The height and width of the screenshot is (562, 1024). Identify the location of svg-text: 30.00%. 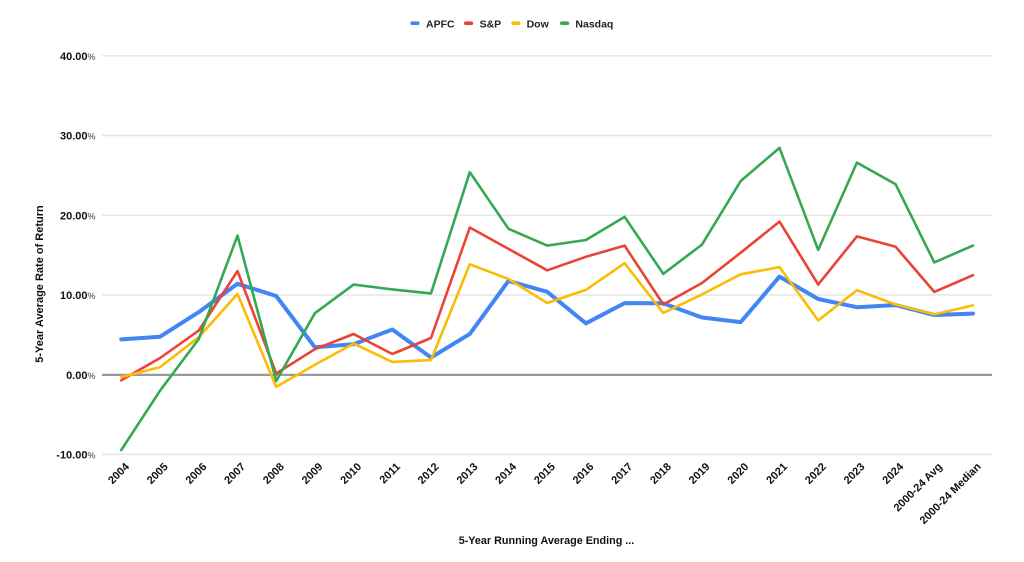
(78, 137).